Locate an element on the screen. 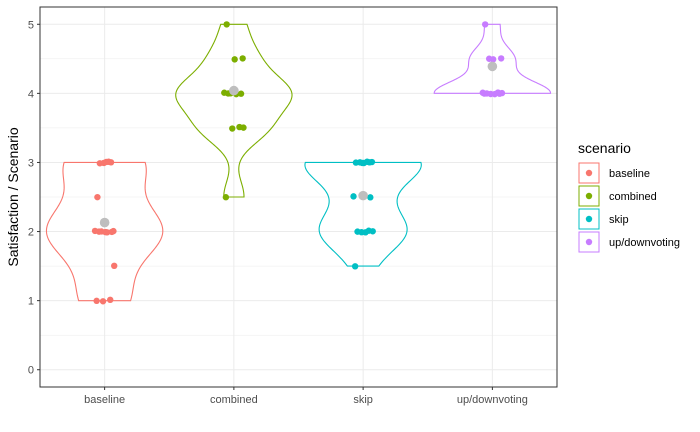  legend-label: combined is located at coordinates (633, 197).